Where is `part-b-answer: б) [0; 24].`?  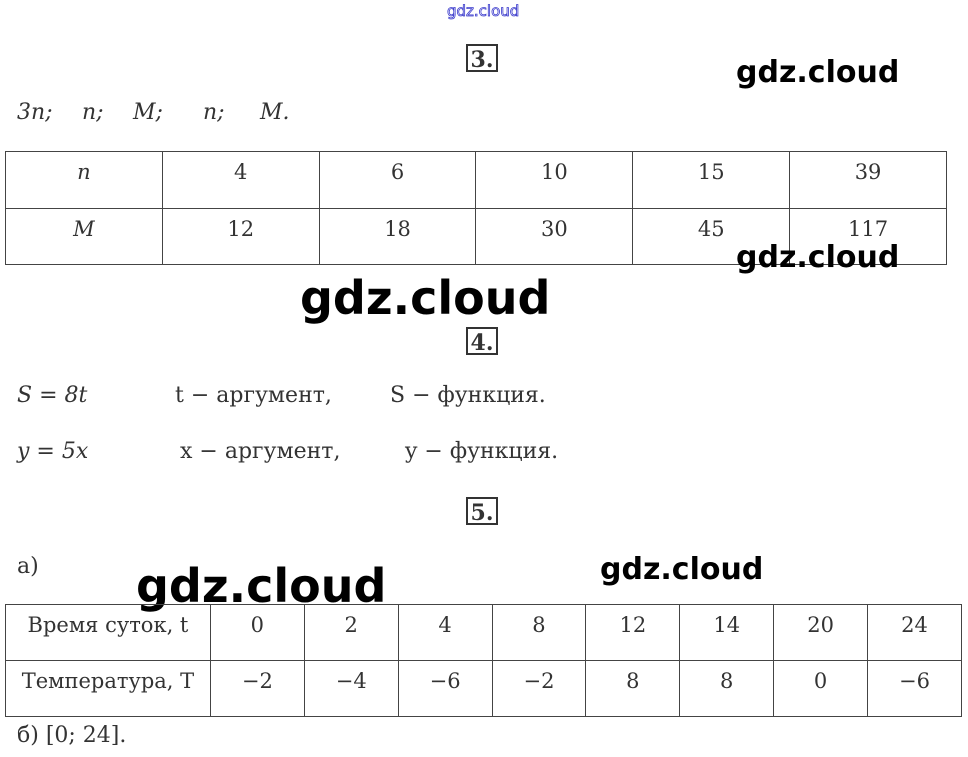 part-b-answer: б) [0; 24]. is located at coordinates (72, 735).